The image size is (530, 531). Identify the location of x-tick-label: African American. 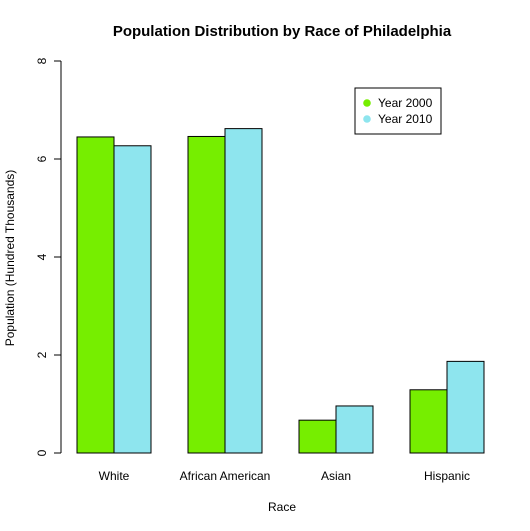
(225, 476).